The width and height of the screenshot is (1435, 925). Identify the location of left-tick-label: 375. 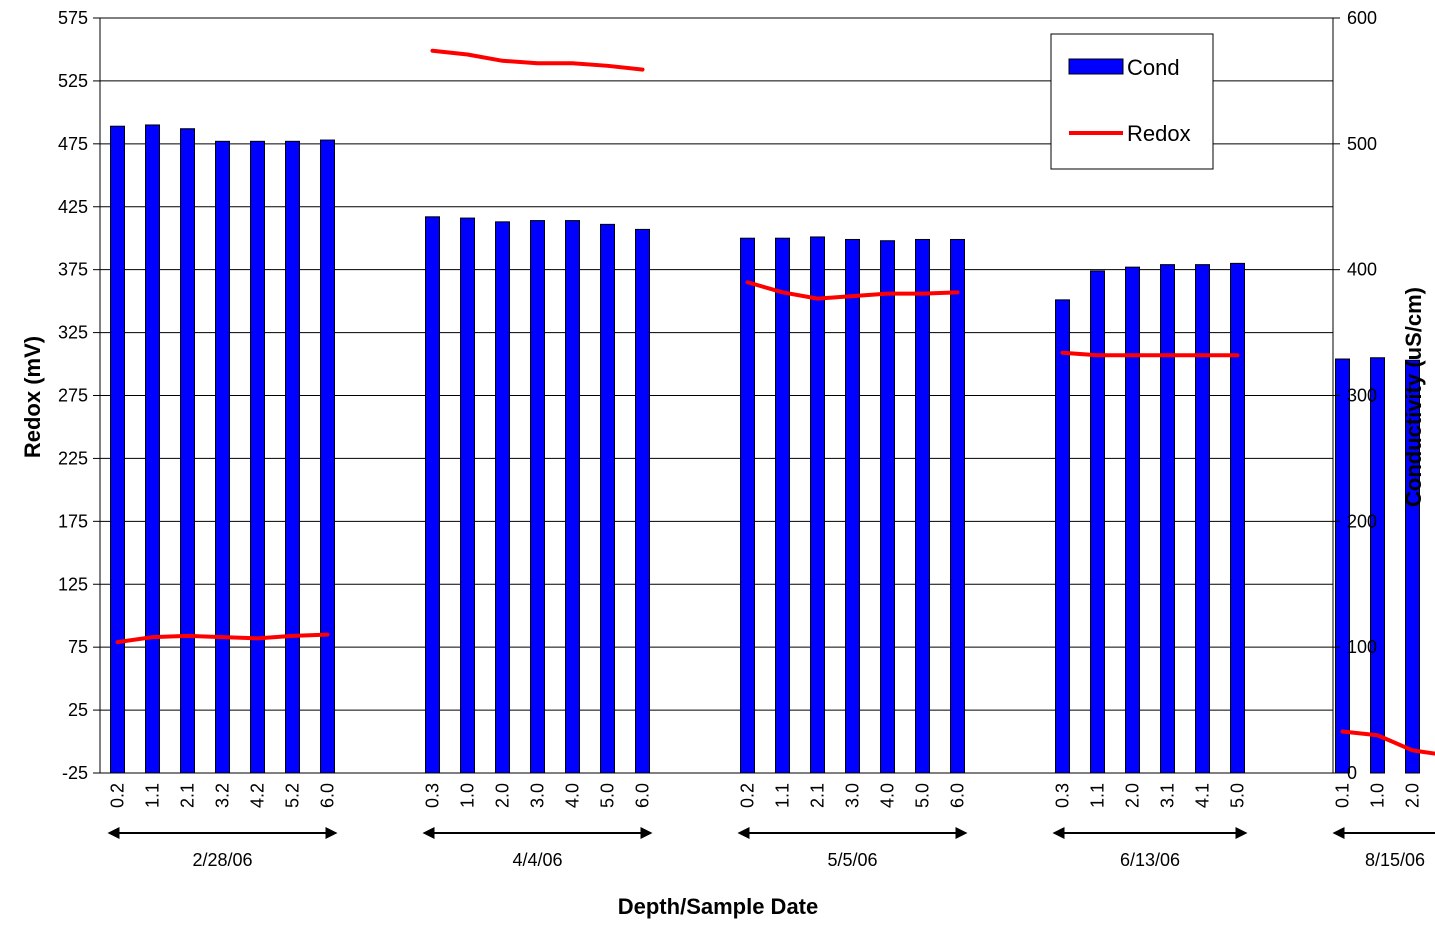
(73, 270).